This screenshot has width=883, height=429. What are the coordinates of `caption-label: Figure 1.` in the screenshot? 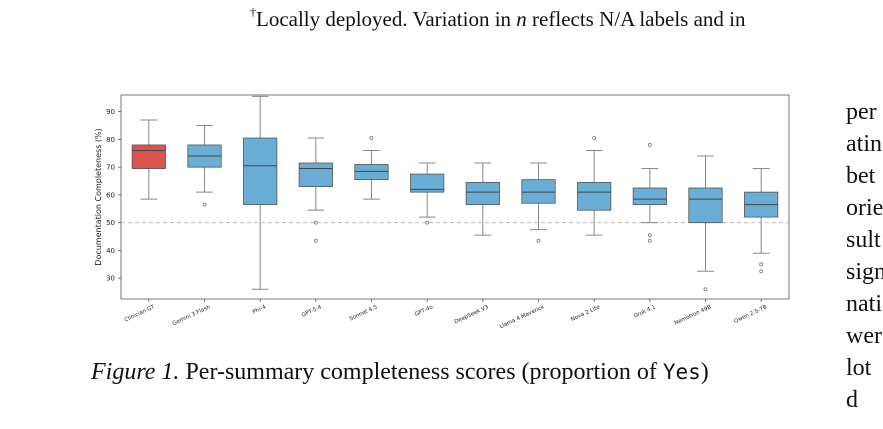 It's located at (135, 372).